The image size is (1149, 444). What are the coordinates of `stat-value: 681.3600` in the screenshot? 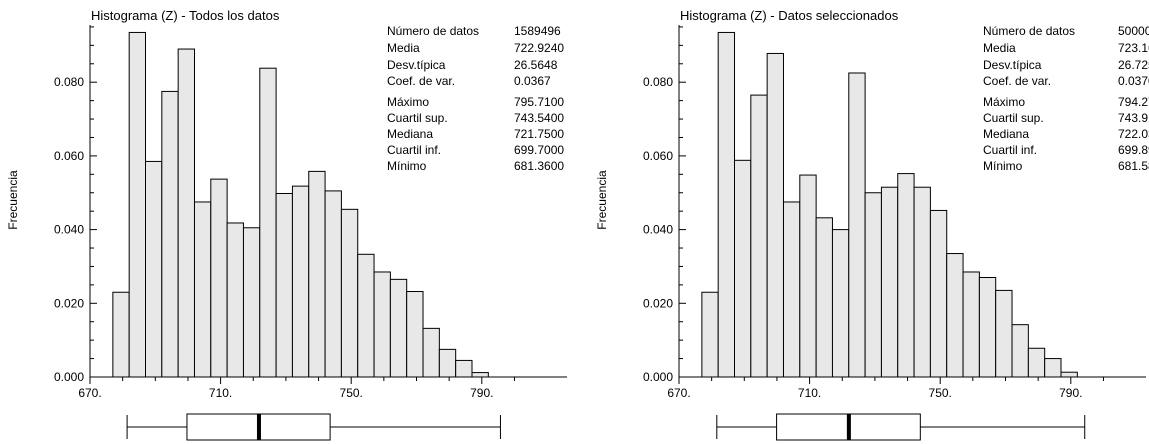 It's located at (539, 166).